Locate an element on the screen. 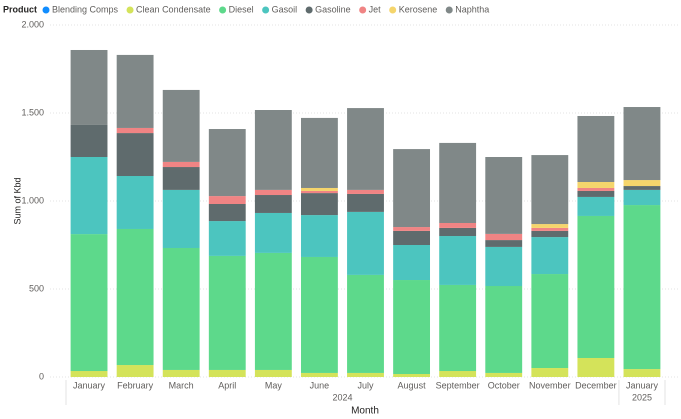 Image resolution: width=681 pixels, height=419 pixels. y-axis-title: Sum of Kbd is located at coordinates (17, 200).